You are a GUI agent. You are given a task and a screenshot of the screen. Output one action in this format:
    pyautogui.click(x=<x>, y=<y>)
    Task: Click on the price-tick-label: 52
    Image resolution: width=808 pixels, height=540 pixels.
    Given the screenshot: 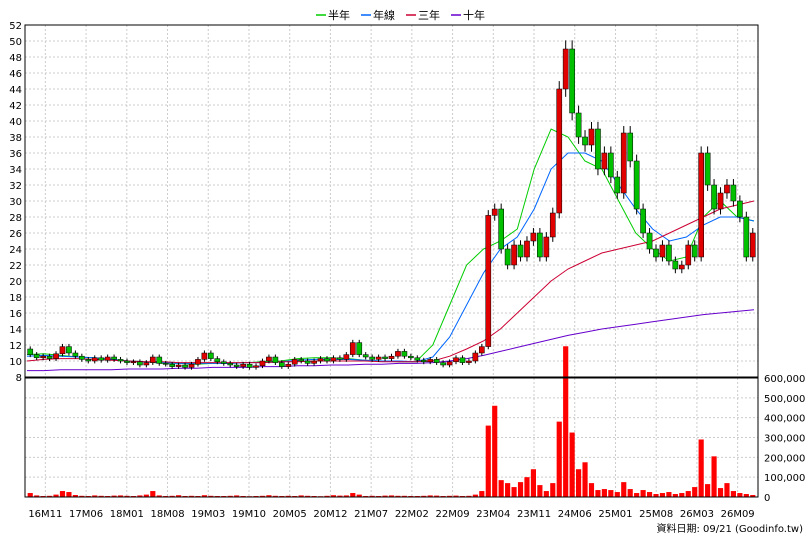 What is the action you would take?
    pyautogui.click(x=15, y=26)
    